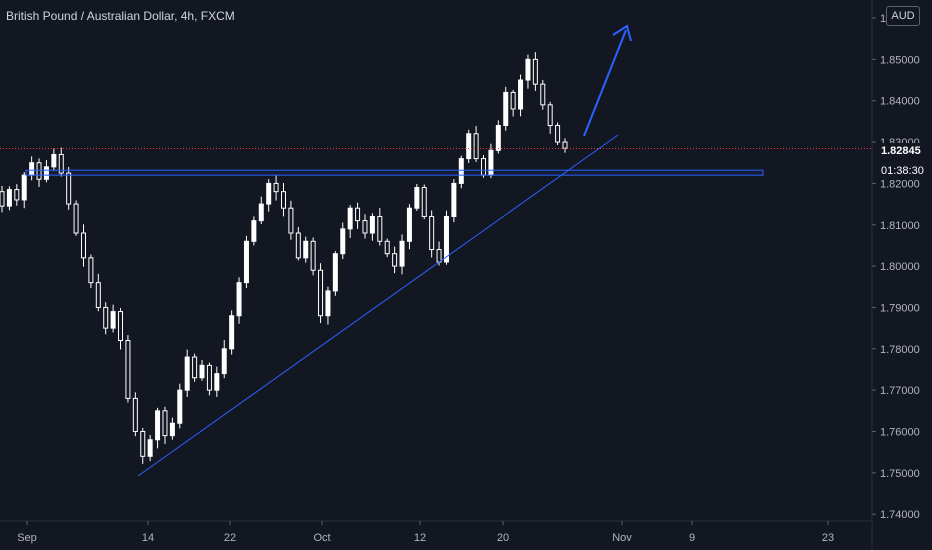  Describe the element at coordinates (321, 538) in the screenshot. I see `time-tick-label: Oct` at that location.